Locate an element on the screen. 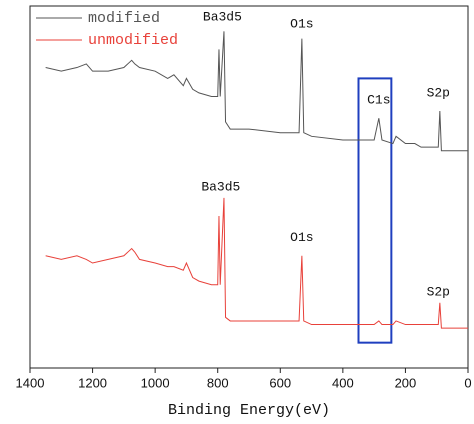 The image size is (474, 424). annotation: C1s is located at coordinates (378, 100).